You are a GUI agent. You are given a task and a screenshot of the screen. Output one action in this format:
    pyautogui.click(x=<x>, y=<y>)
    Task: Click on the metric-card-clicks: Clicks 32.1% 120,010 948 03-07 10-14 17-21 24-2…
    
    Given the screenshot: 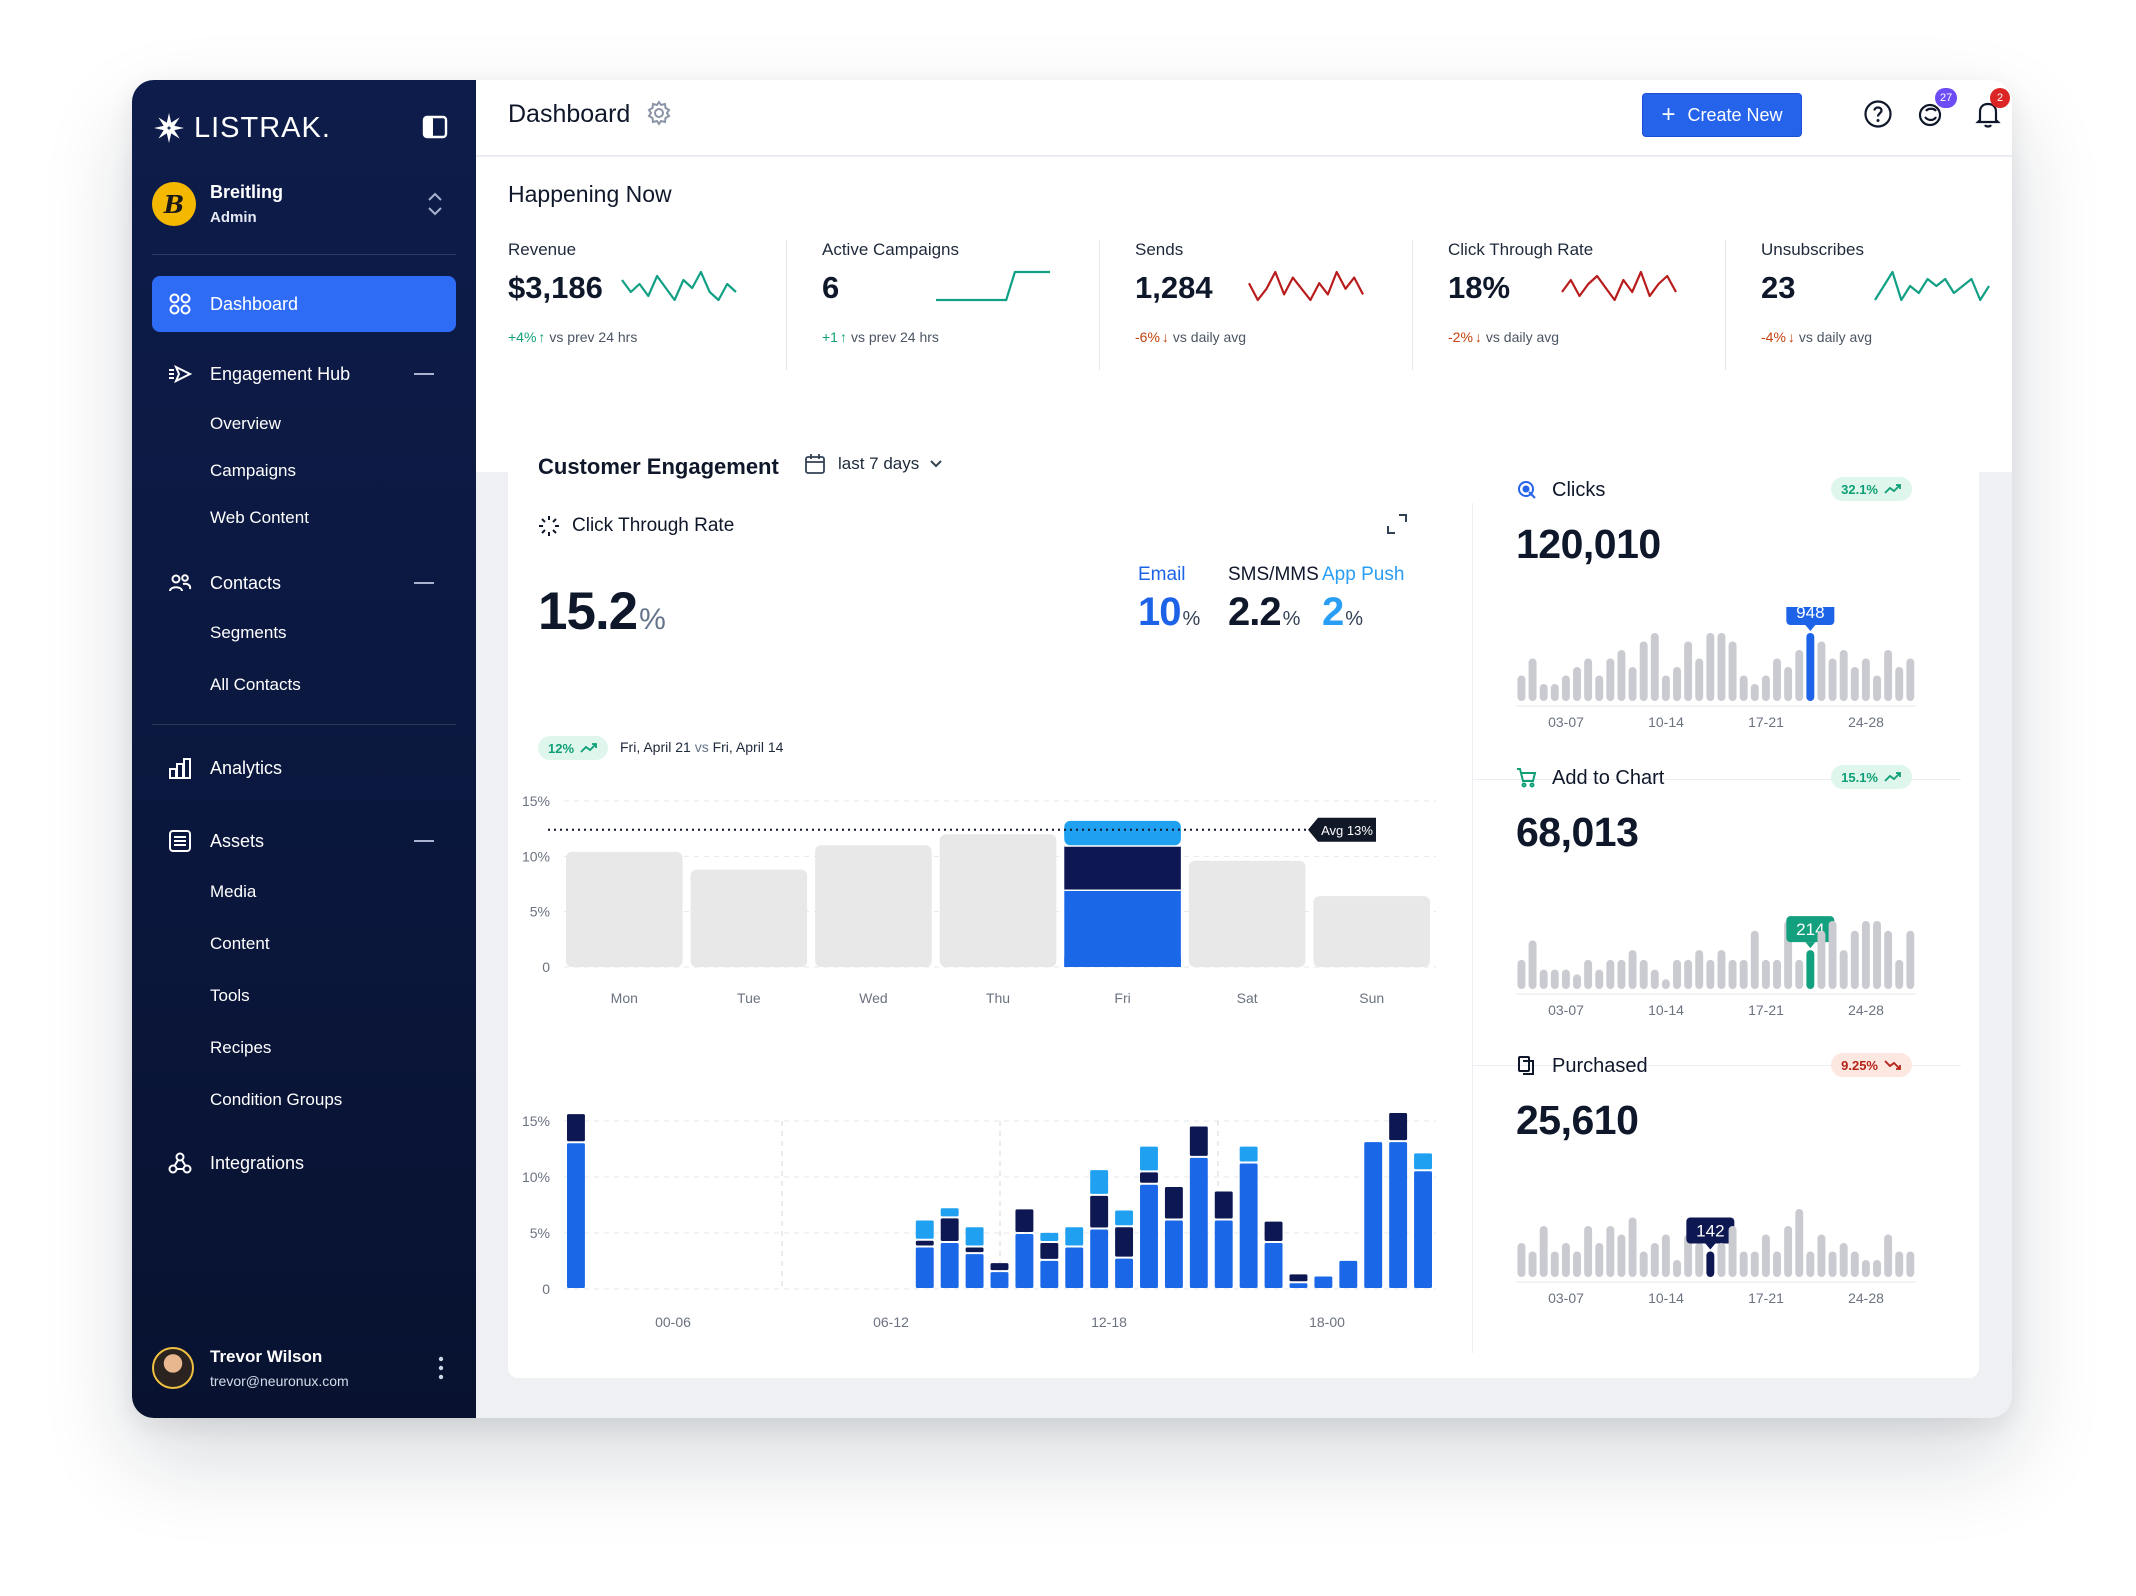 What is the action you would take?
    pyautogui.click(x=1736, y=607)
    